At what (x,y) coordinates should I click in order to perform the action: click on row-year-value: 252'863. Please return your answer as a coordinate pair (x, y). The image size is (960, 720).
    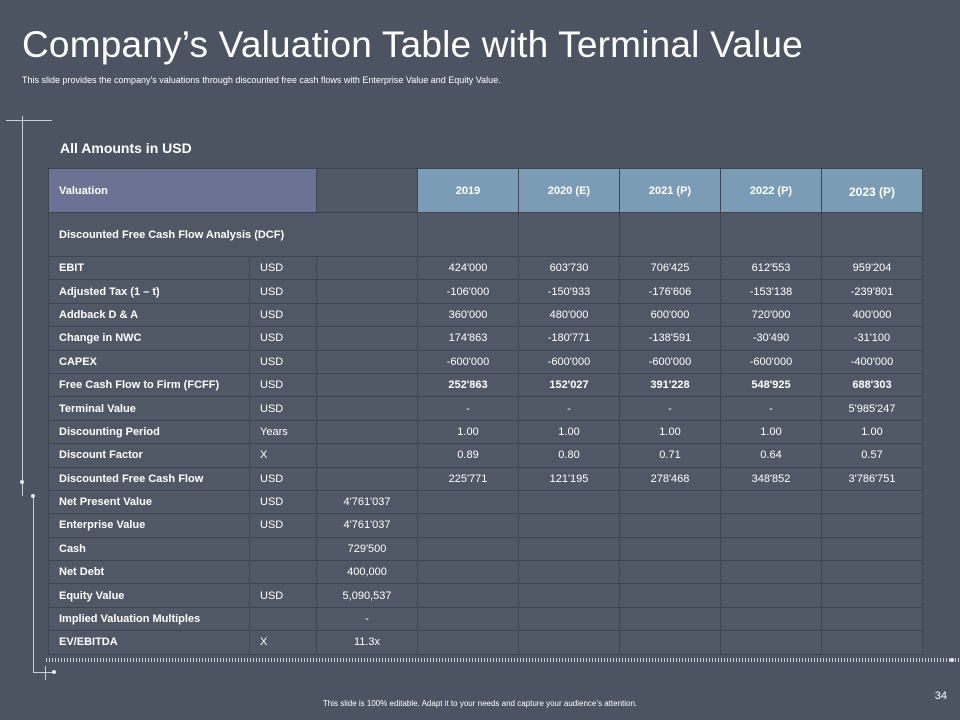
    Looking at the image, I should click on (468, 385).